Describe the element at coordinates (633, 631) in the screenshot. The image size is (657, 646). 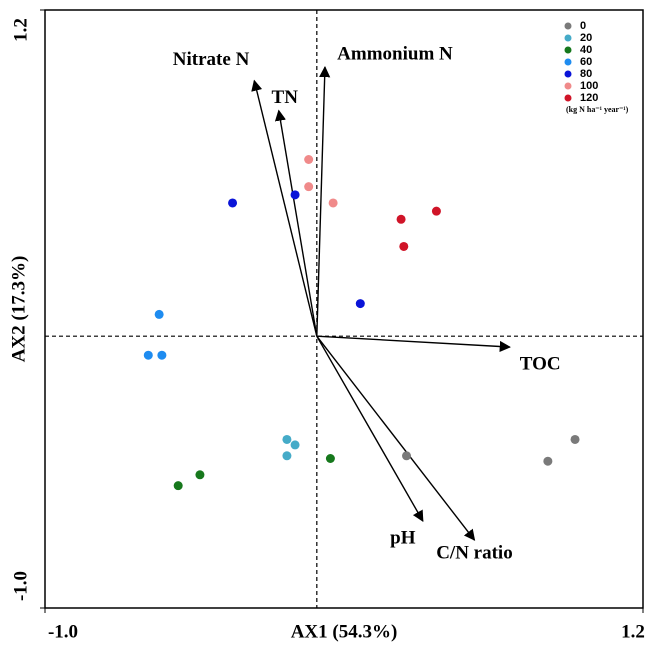
I see `x-tick-label: 1.2` at that location.